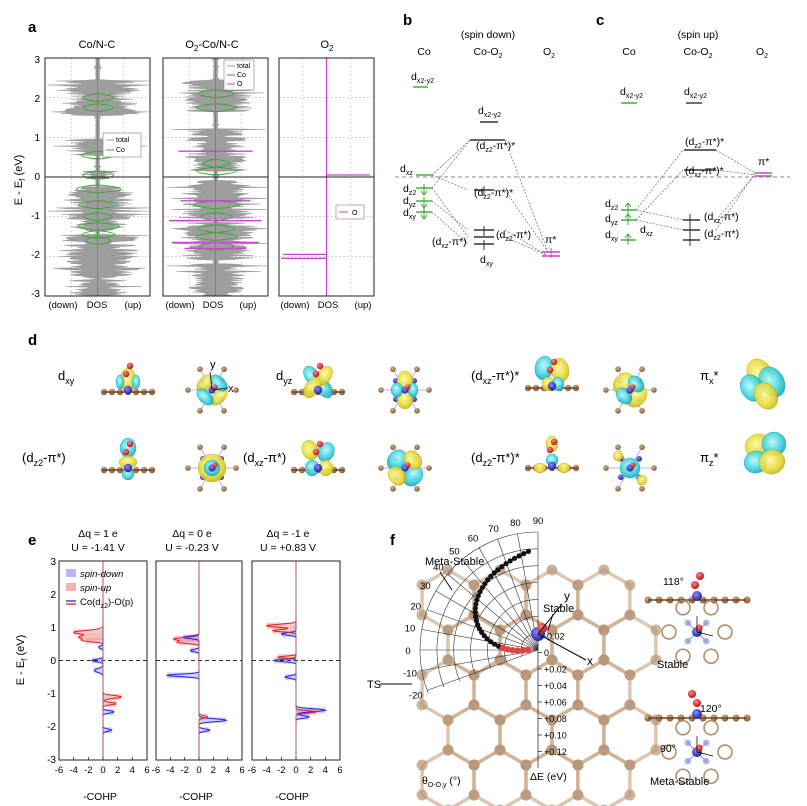 The height and width of the screenshot is (806, 807). What do you see at coordinates (721, 235) in the screenshot?
I see `level-label: (dz2-π*)` at bounding box center [721, 235].